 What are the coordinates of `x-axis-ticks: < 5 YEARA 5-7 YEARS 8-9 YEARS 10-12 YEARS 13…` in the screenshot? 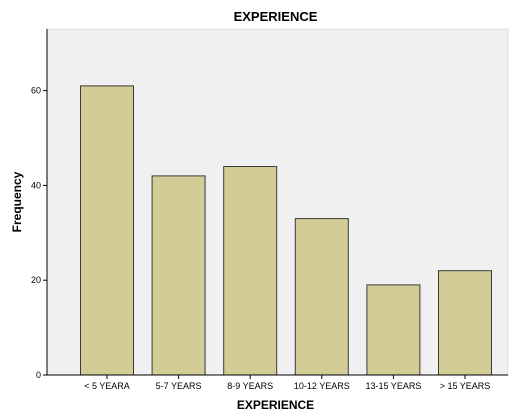 It's located at (287, 383).